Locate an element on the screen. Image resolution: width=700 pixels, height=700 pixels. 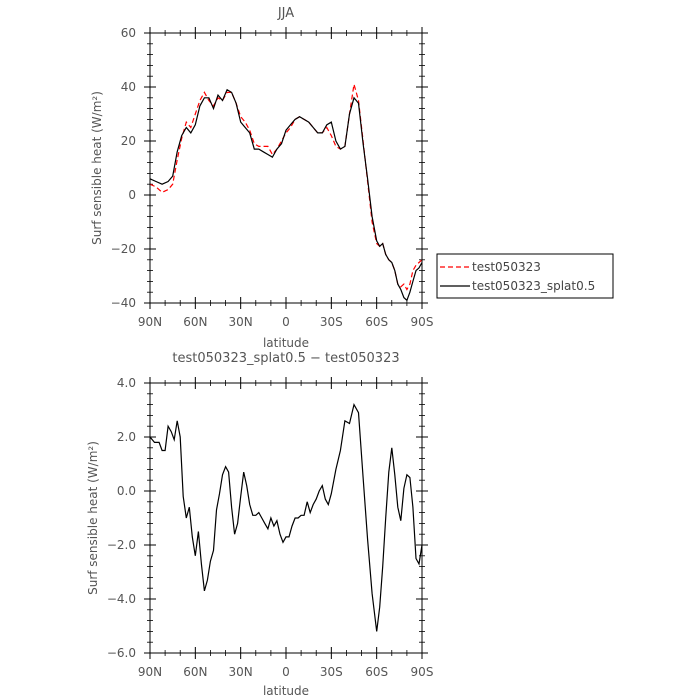
top-chart-xlabel: latitude is located at coordinates (286, 343).